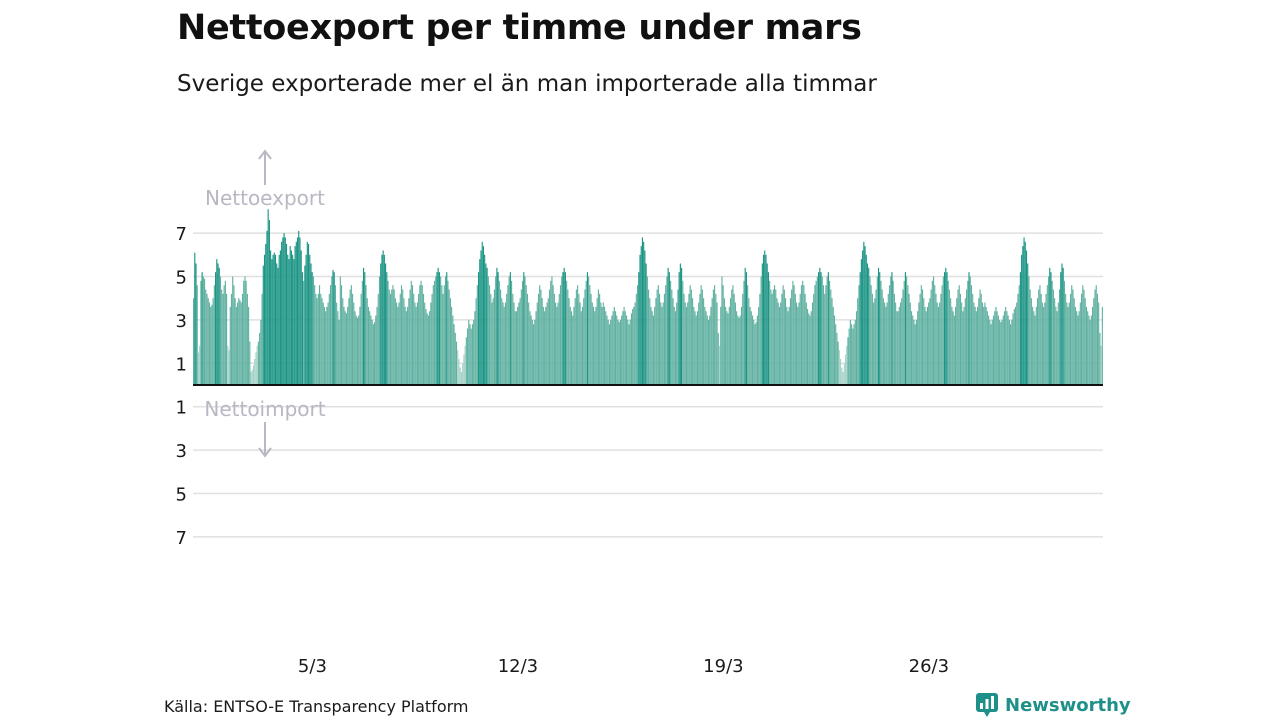 This screenshot has width=1280, height=720. What do you see at coordinates (1068, 705) in the screenshot?
I see `brand-name: Newsworthy` at bounding box center [1068, 705].